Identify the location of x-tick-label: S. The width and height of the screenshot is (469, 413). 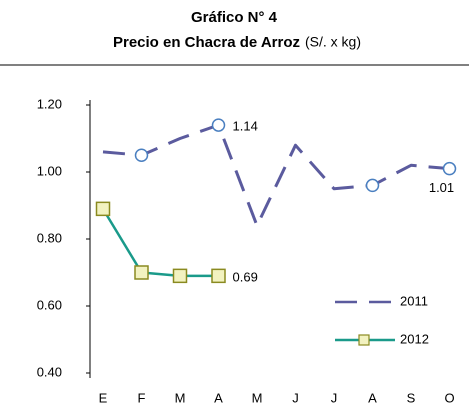
(411, 397).